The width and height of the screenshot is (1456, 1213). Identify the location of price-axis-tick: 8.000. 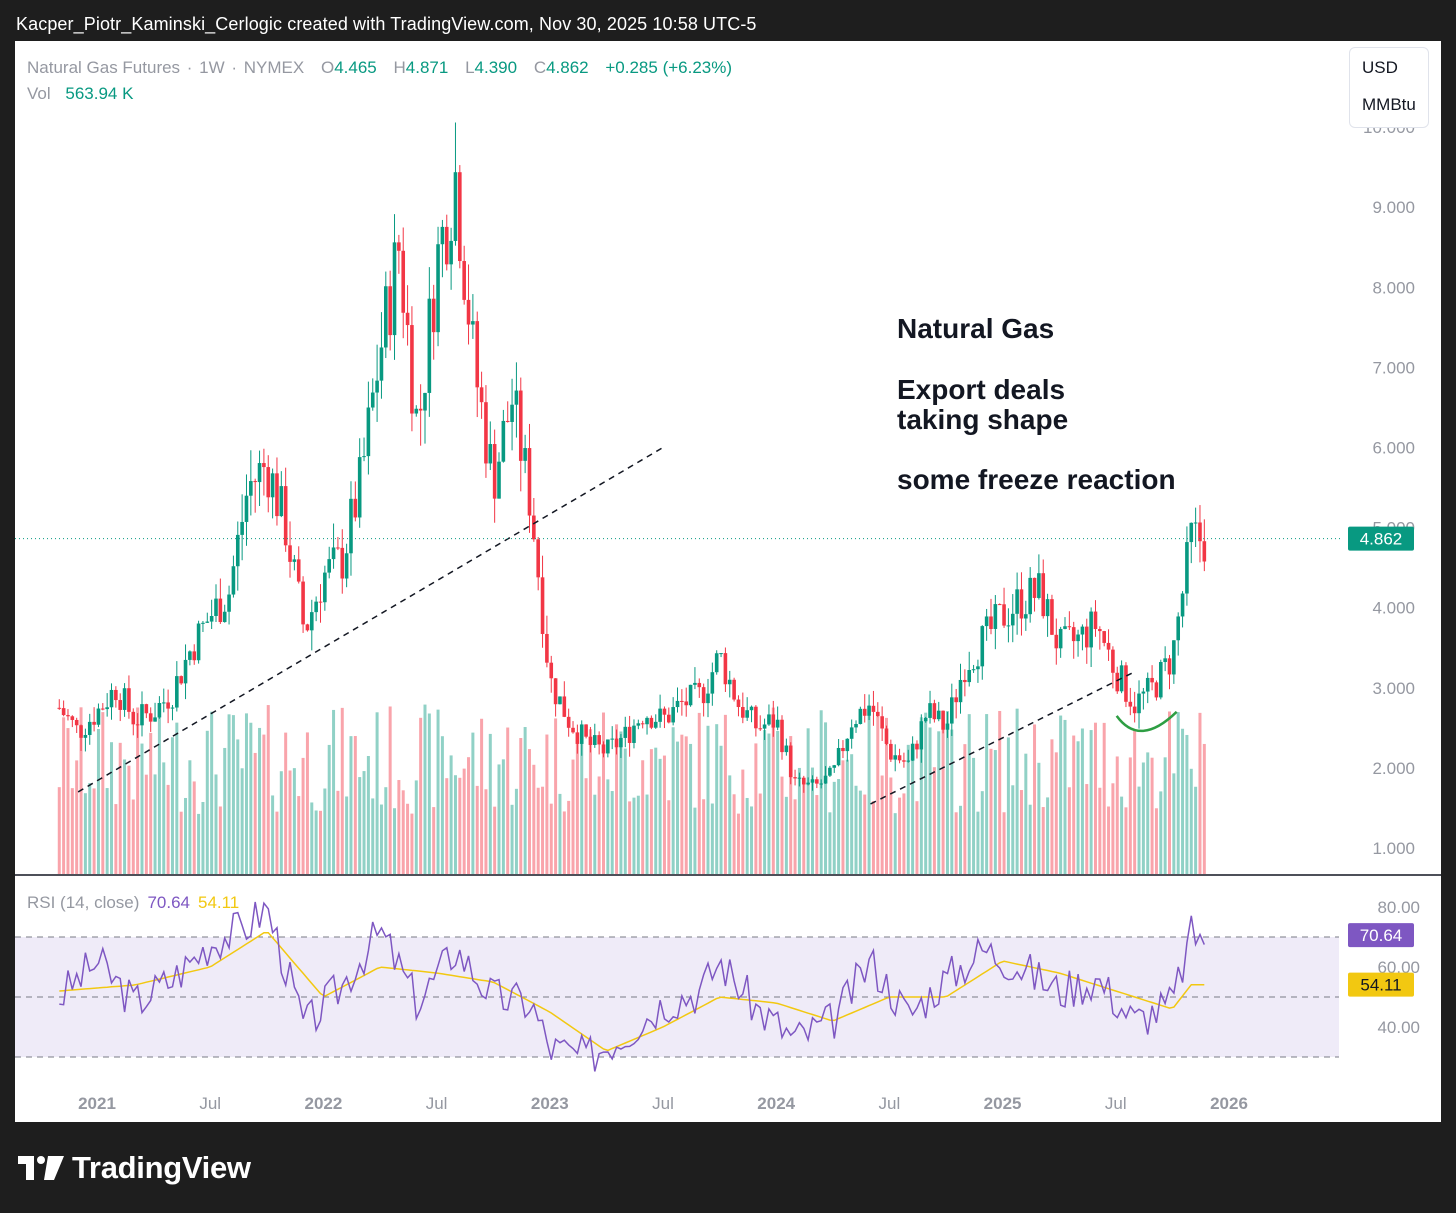
(1393, 287).